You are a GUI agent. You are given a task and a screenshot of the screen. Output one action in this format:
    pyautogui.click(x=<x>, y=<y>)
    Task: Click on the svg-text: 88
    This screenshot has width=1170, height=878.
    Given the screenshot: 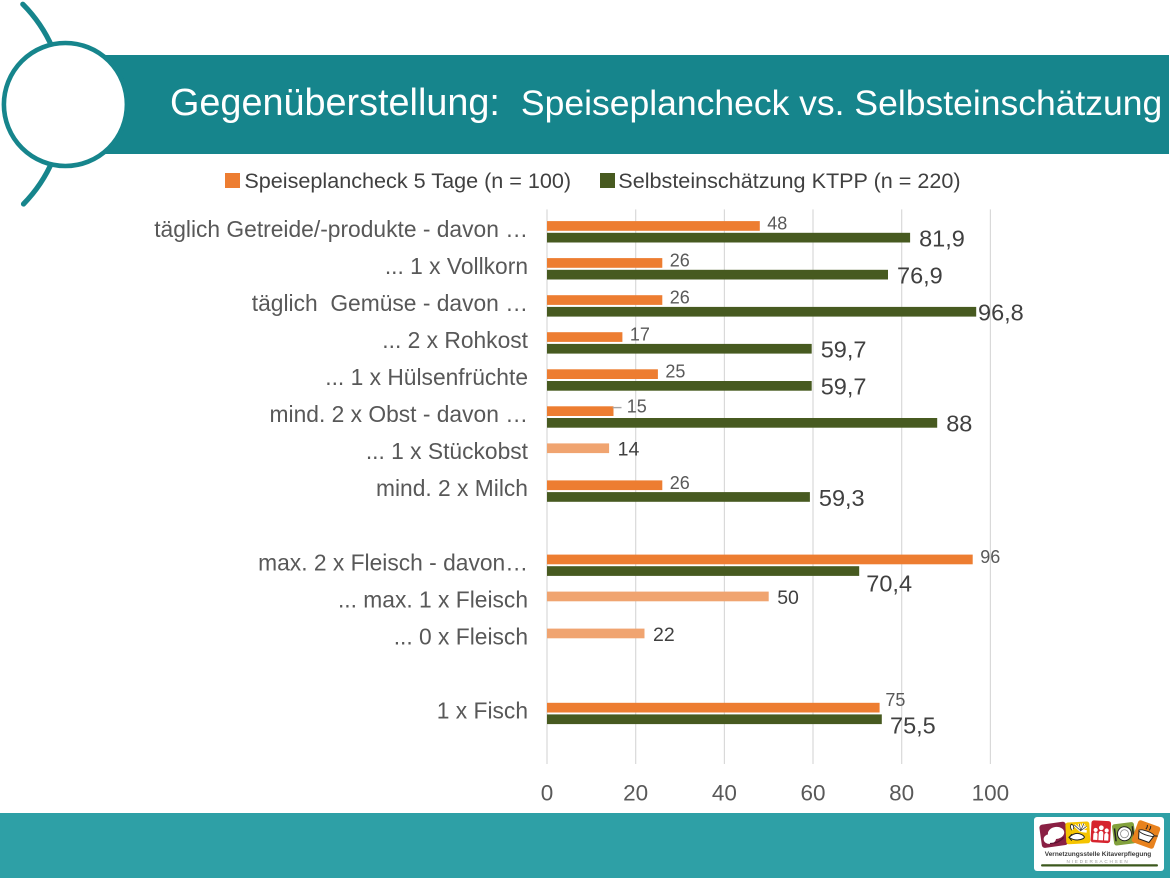 What is the action you would take?
    pyautogui.click(x=959, y=424)
    